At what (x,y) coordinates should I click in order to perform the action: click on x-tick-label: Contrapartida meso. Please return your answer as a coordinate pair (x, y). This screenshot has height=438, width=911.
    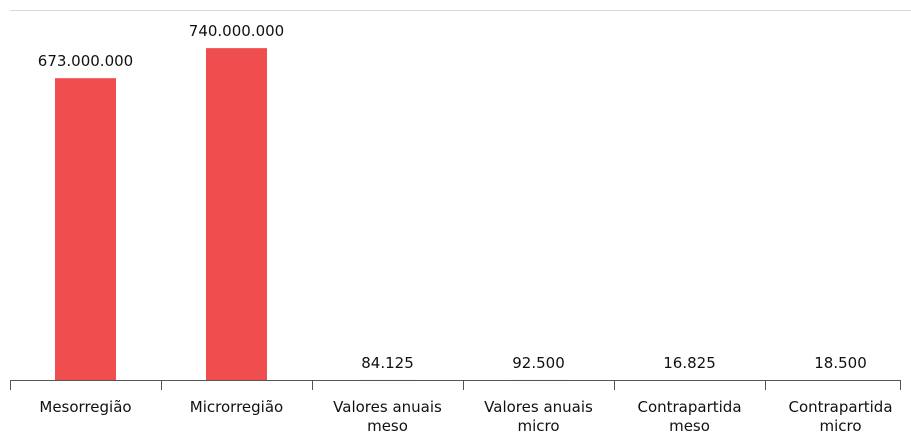
    Looking at the image, I should click on (689, 416).